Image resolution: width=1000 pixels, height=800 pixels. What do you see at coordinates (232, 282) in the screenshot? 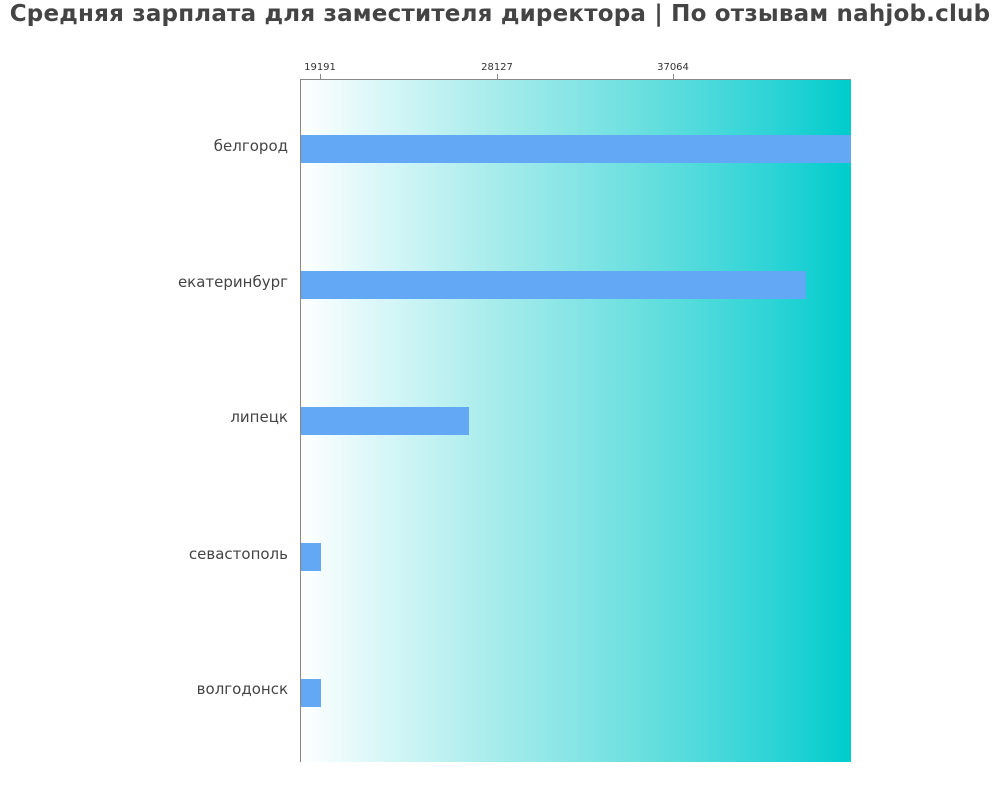
I see `category-label: екатеринбург` at bounding box center [232, 282].